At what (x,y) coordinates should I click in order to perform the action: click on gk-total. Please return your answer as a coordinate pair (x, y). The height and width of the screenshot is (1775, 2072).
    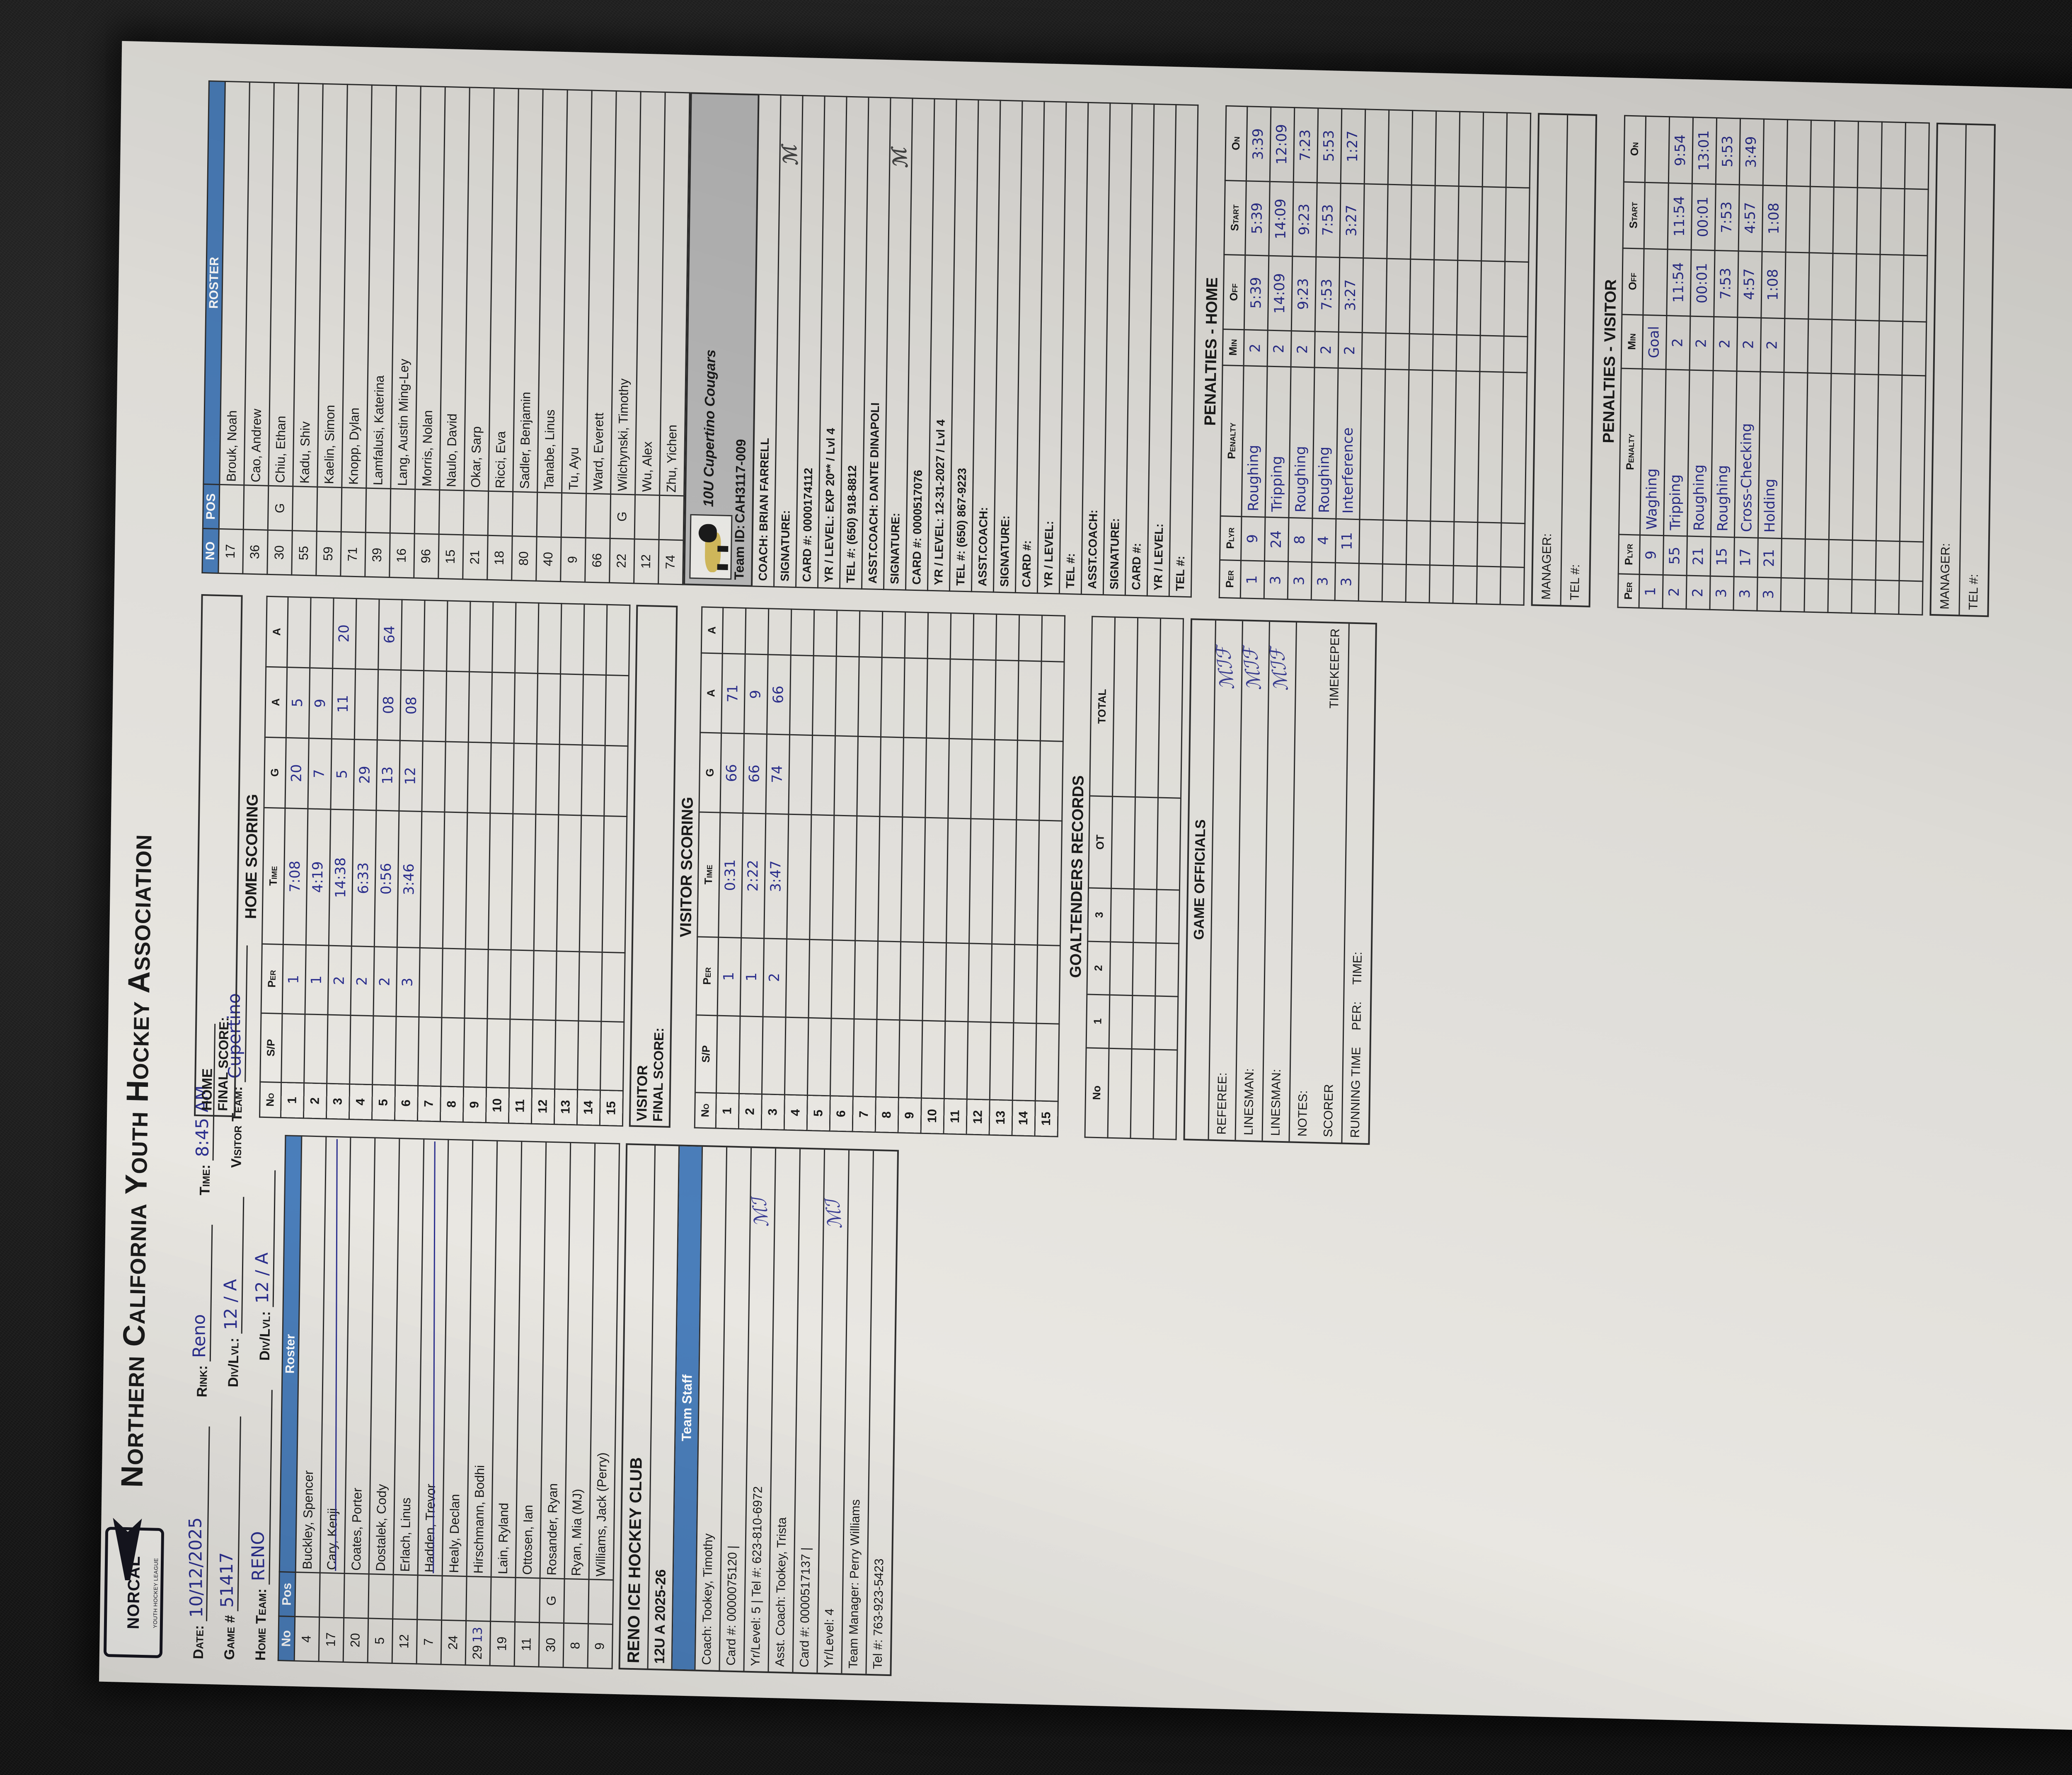
    Looking at the image, I should click on (1148, 707).